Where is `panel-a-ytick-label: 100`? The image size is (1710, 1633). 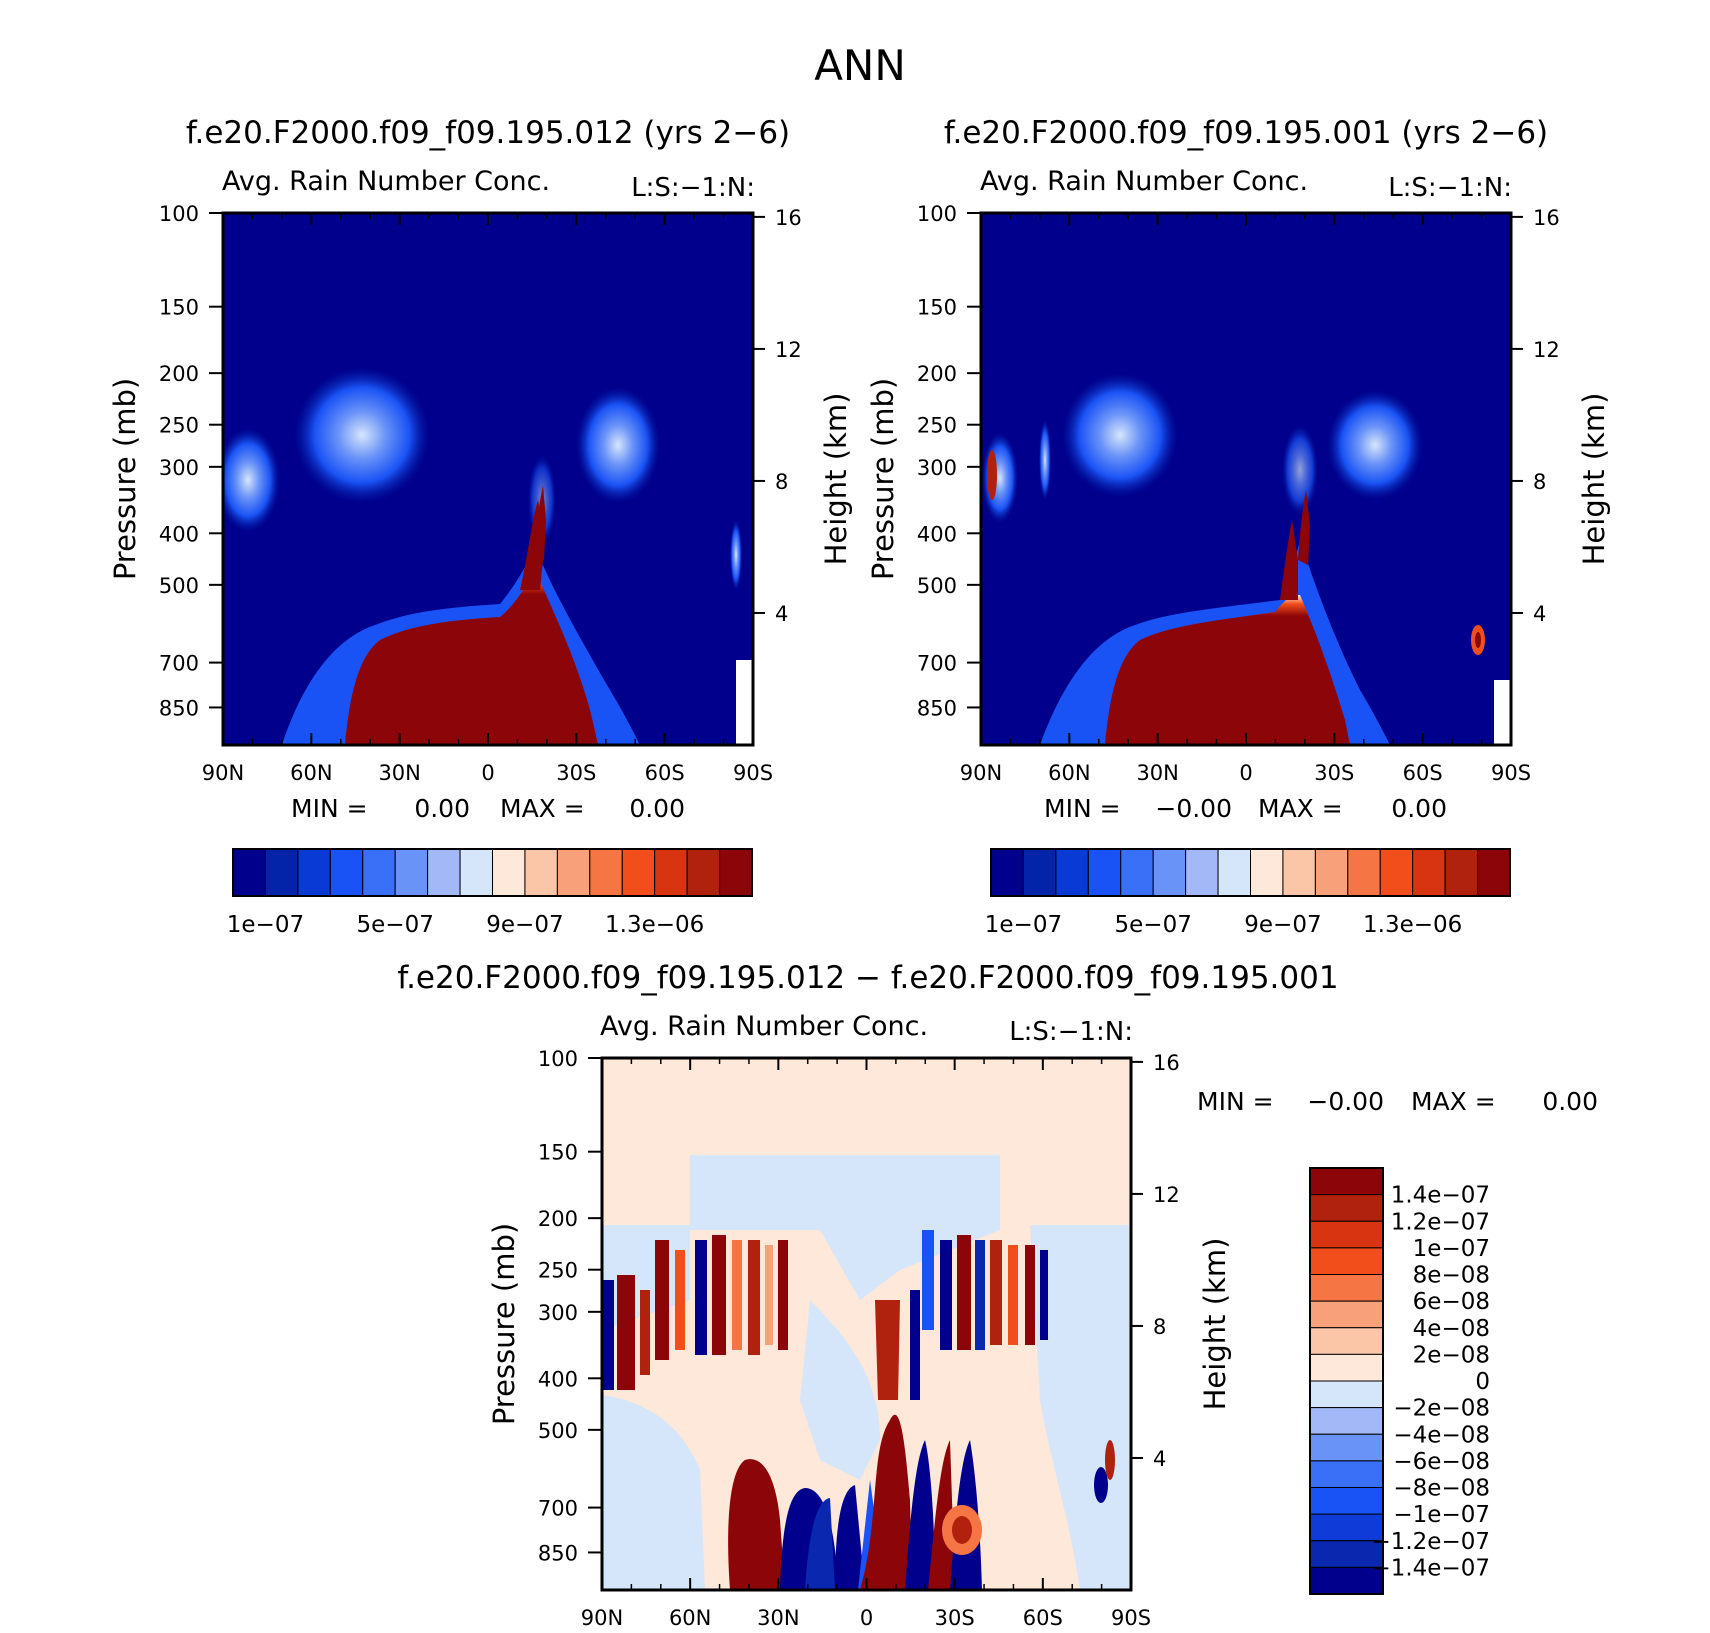
panel-a-ytick-label: 100 is located at coordinates (179, 214).